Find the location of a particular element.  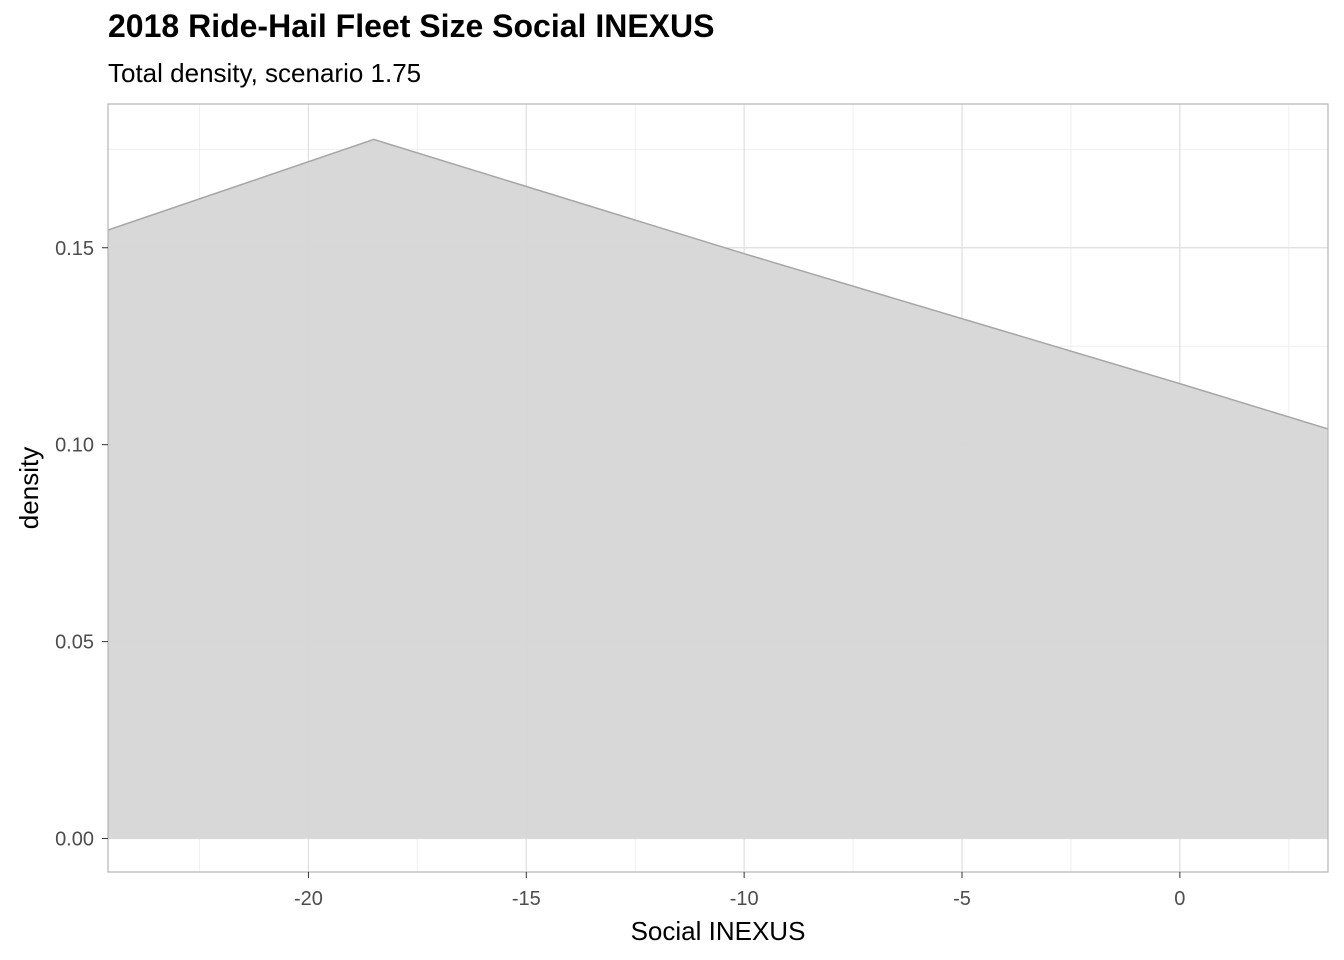

y-tick-label: 0.05 is located at coordinates (74, 643).